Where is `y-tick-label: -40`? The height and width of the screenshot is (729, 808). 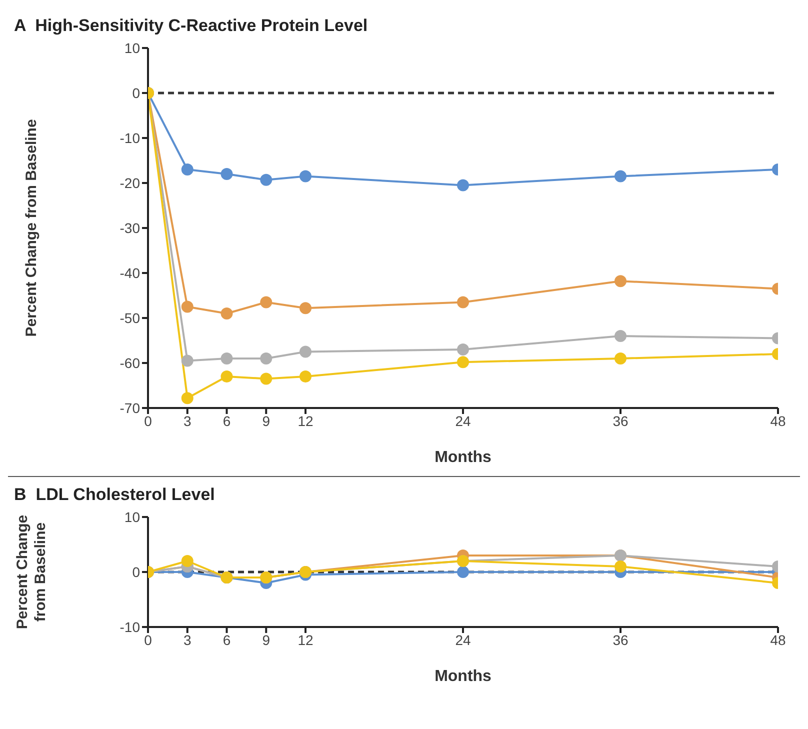 y-tick-label: -40 is located at coordinates (130, 272).